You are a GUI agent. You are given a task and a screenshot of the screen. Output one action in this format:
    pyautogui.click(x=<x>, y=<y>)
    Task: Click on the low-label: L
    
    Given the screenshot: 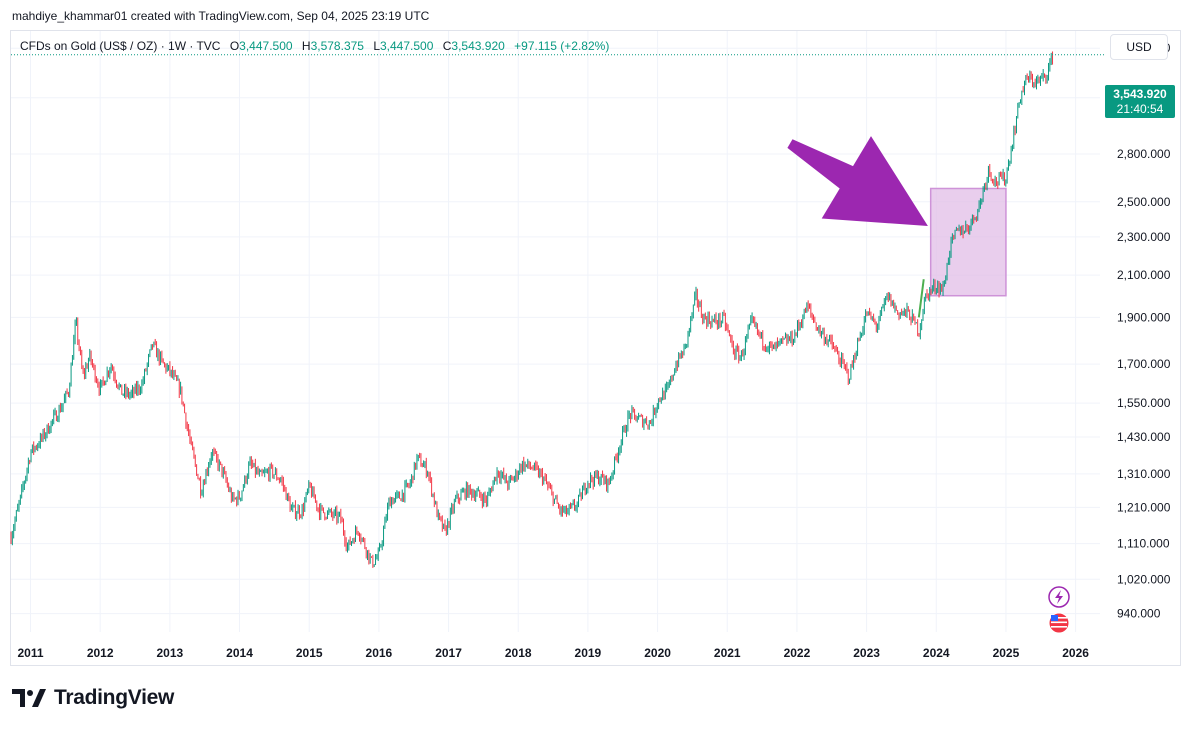 What is the action you would take?
    pyautogui.click(x=376, y=46)
    